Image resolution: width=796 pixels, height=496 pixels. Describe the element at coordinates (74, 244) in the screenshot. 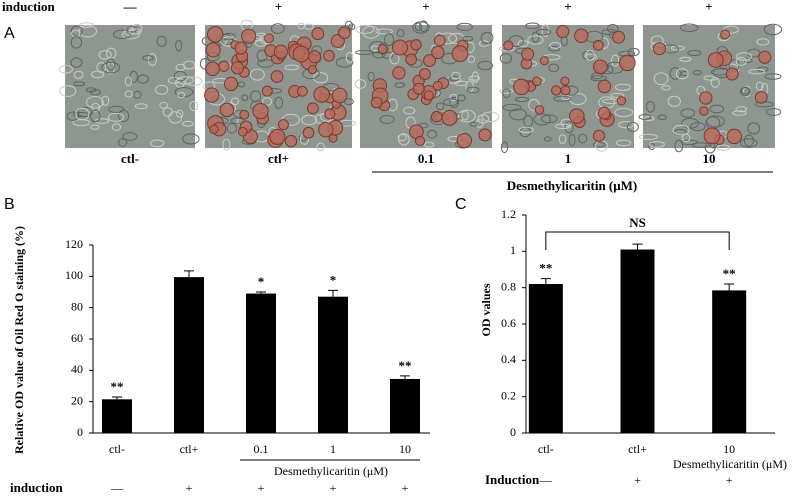

I see `y-tick-label: 120` at that location.